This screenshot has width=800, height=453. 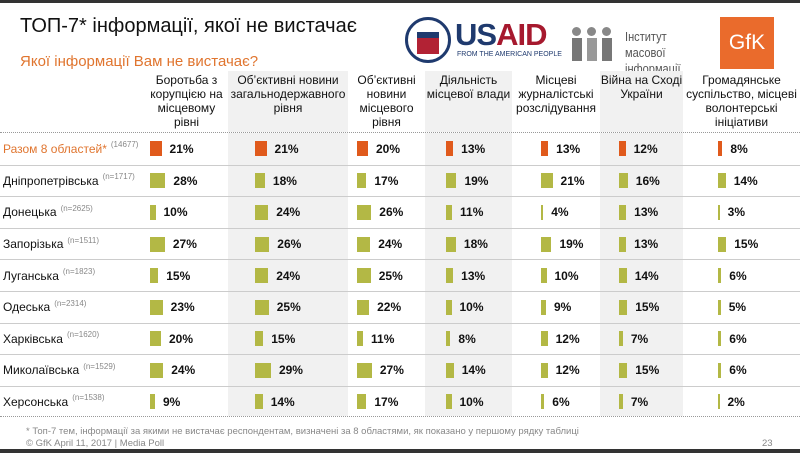 I want to click on value-label: 4%, so click(x=560, y=212).